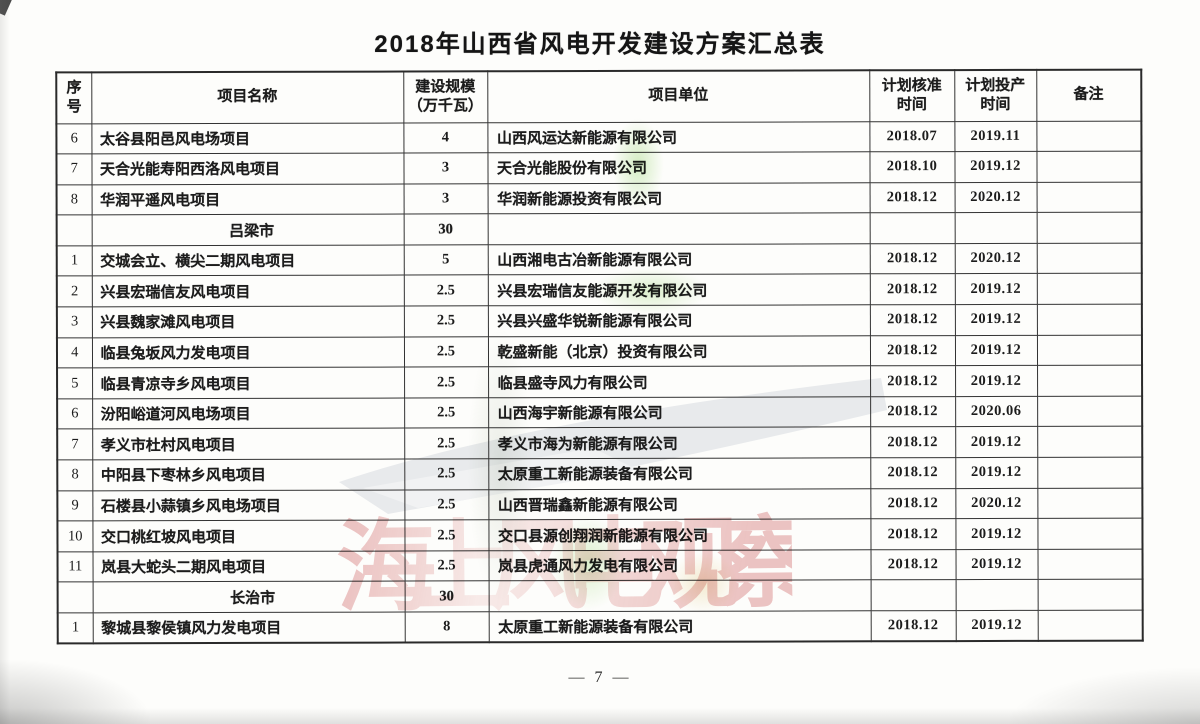  What do you see at coordinates (248, 413) in the screenshot?
I see `project-name-cell: 汾阳峪道河风电场项目` at bounding box center [248, 413].